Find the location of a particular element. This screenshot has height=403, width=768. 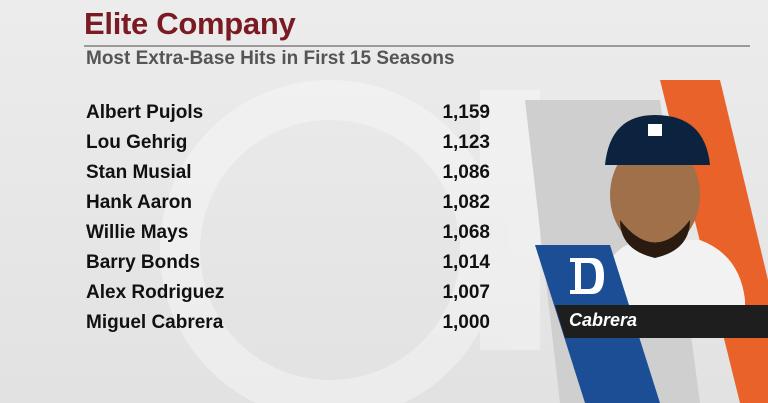

value-cell: 1,014 is located at coordinates (466, 262).